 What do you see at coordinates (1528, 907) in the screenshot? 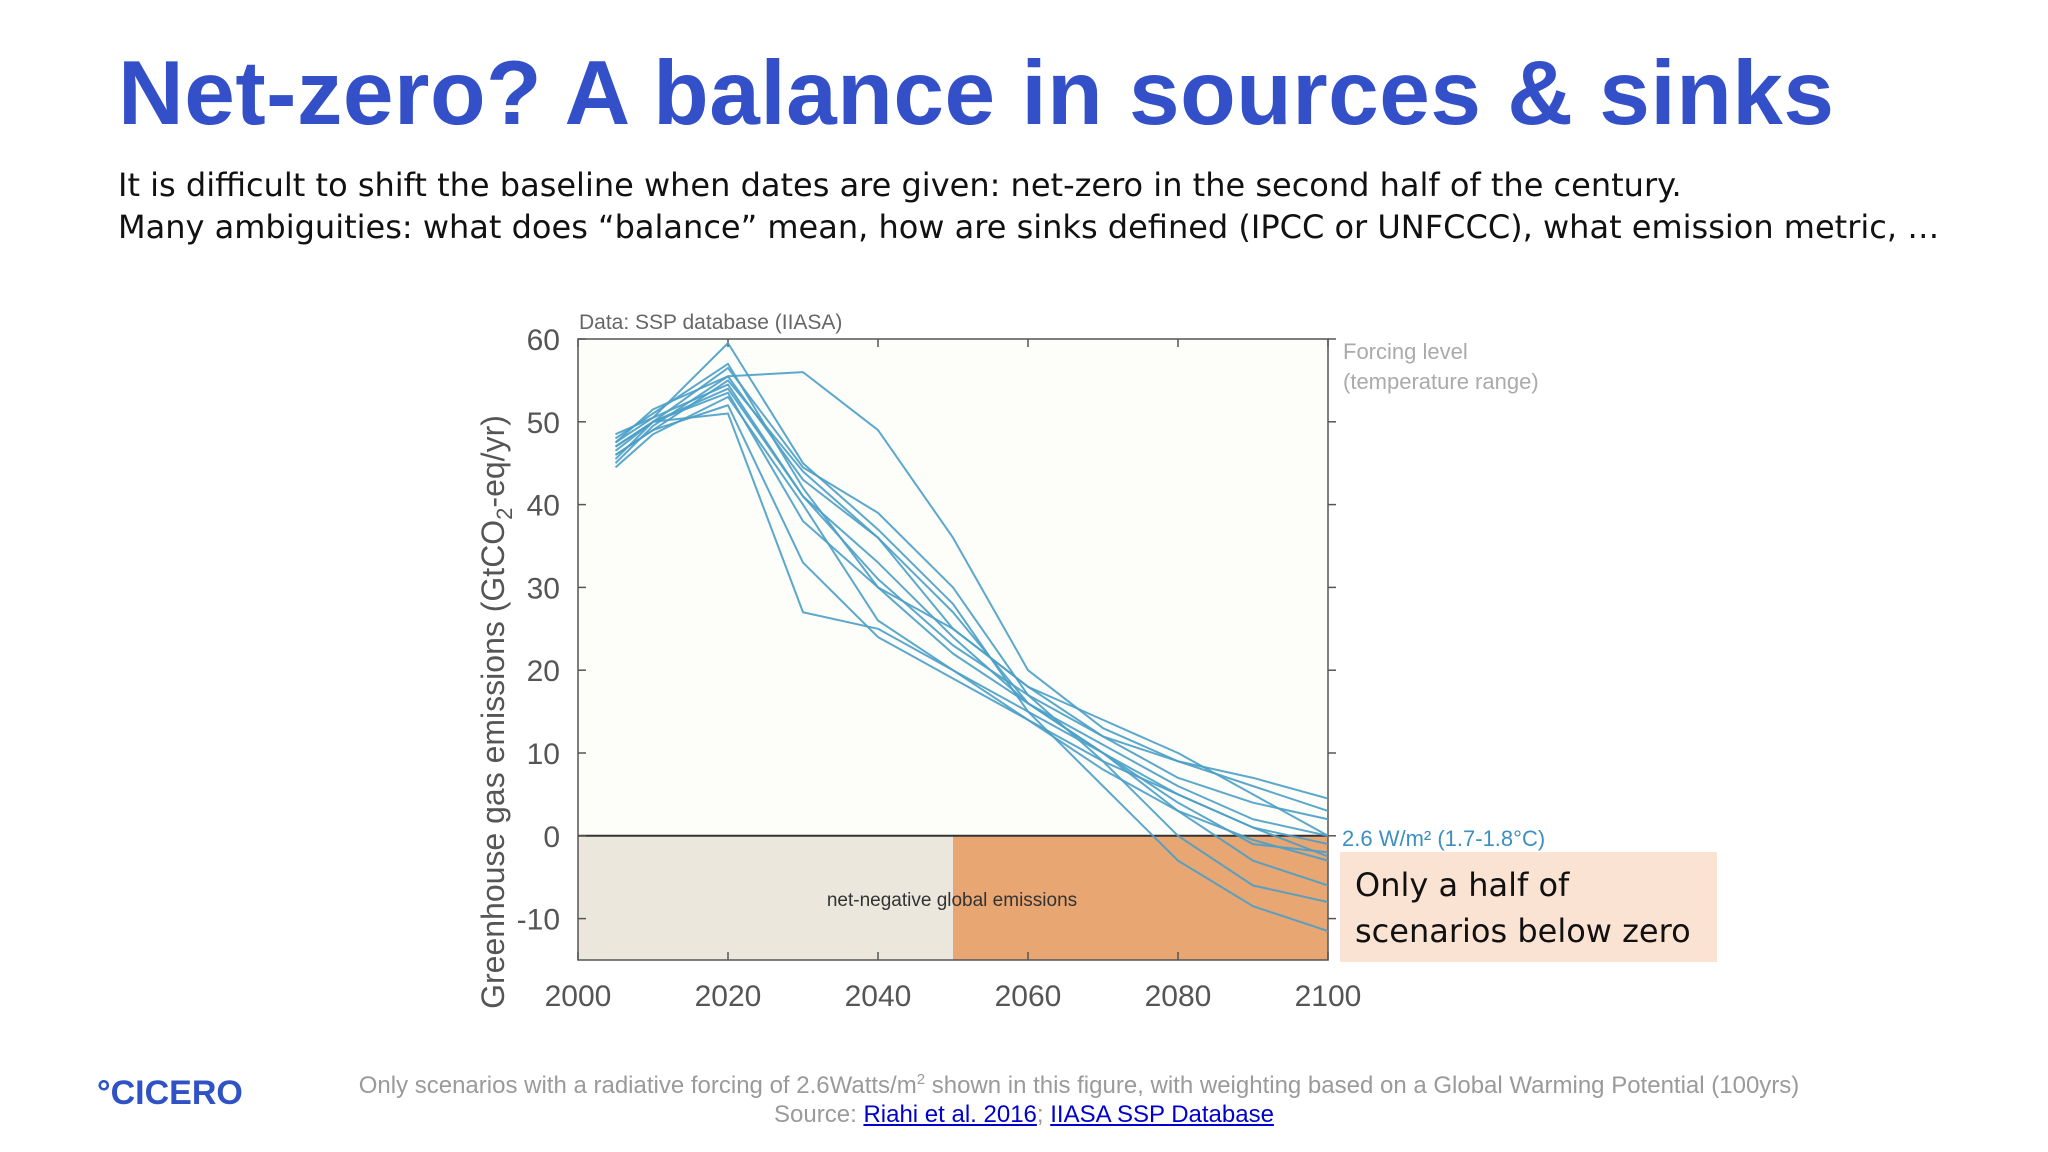
I see `callout-box: Only a half of scenarios below zero` at bounding box center [1528, 907].